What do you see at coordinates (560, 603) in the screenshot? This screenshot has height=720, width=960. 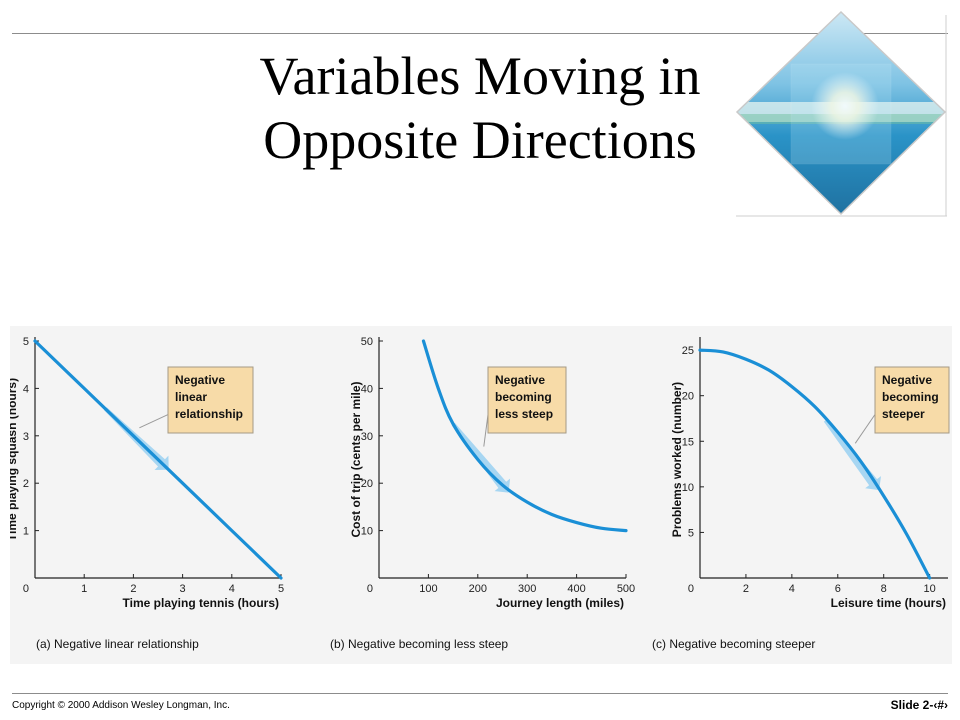 I see `x-axis-label: Journey length (miles)` at bounding box center [560, 603].